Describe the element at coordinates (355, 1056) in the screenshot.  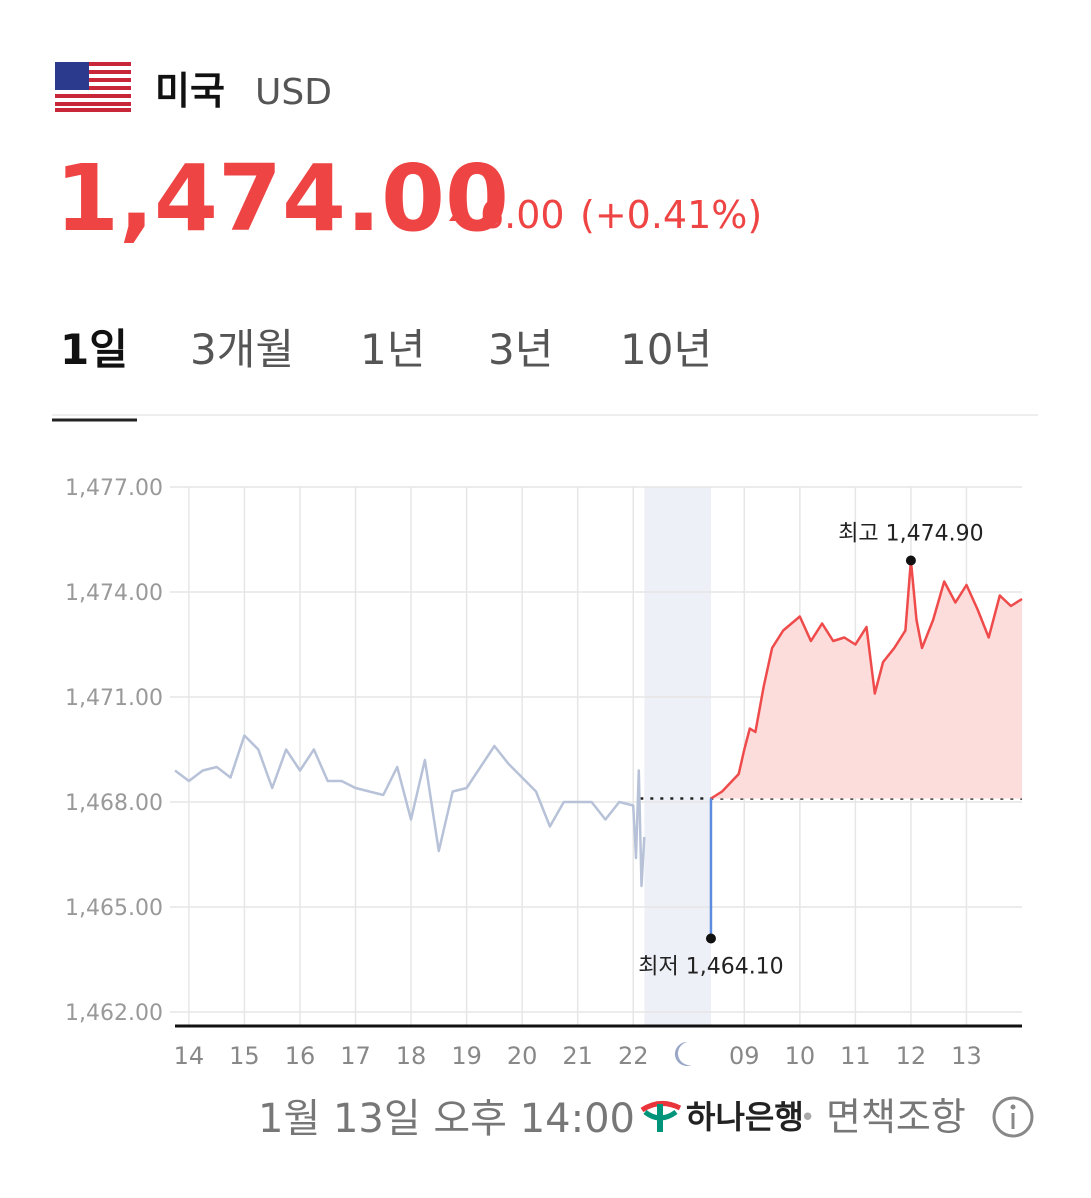
I see `x-tick-label: 17` at that location.